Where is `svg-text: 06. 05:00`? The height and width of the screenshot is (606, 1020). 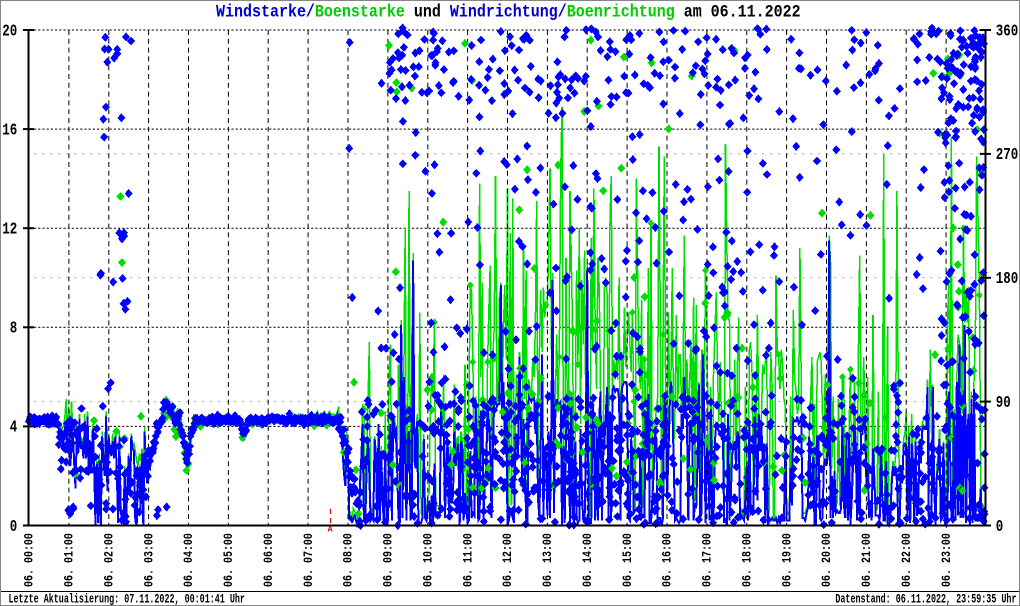 svg-text: 06. 05:00 is located at coordinates (229, 560).